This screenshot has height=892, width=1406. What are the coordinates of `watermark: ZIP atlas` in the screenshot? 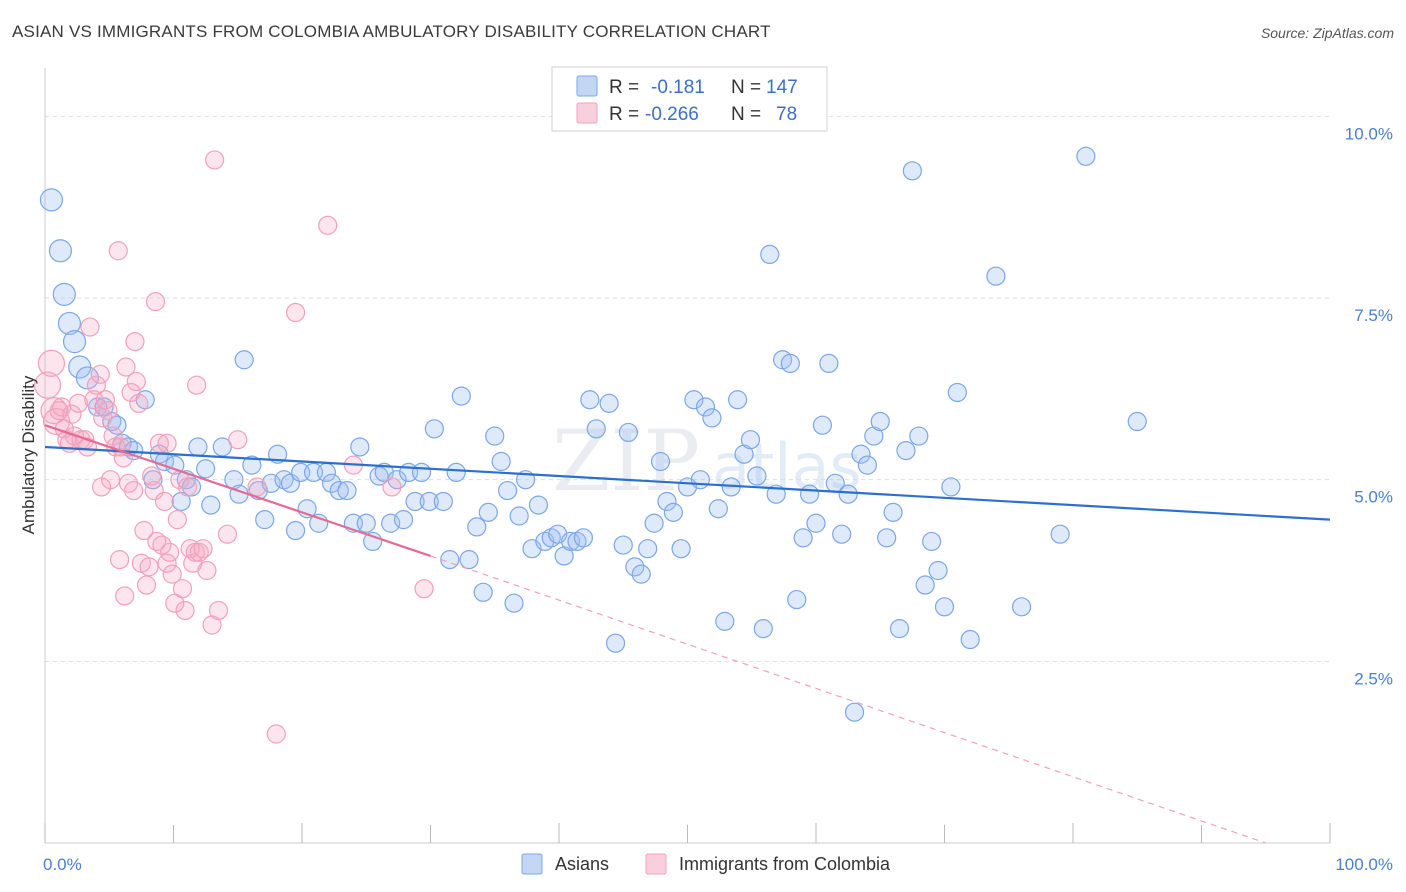 It's located at (707, 461).